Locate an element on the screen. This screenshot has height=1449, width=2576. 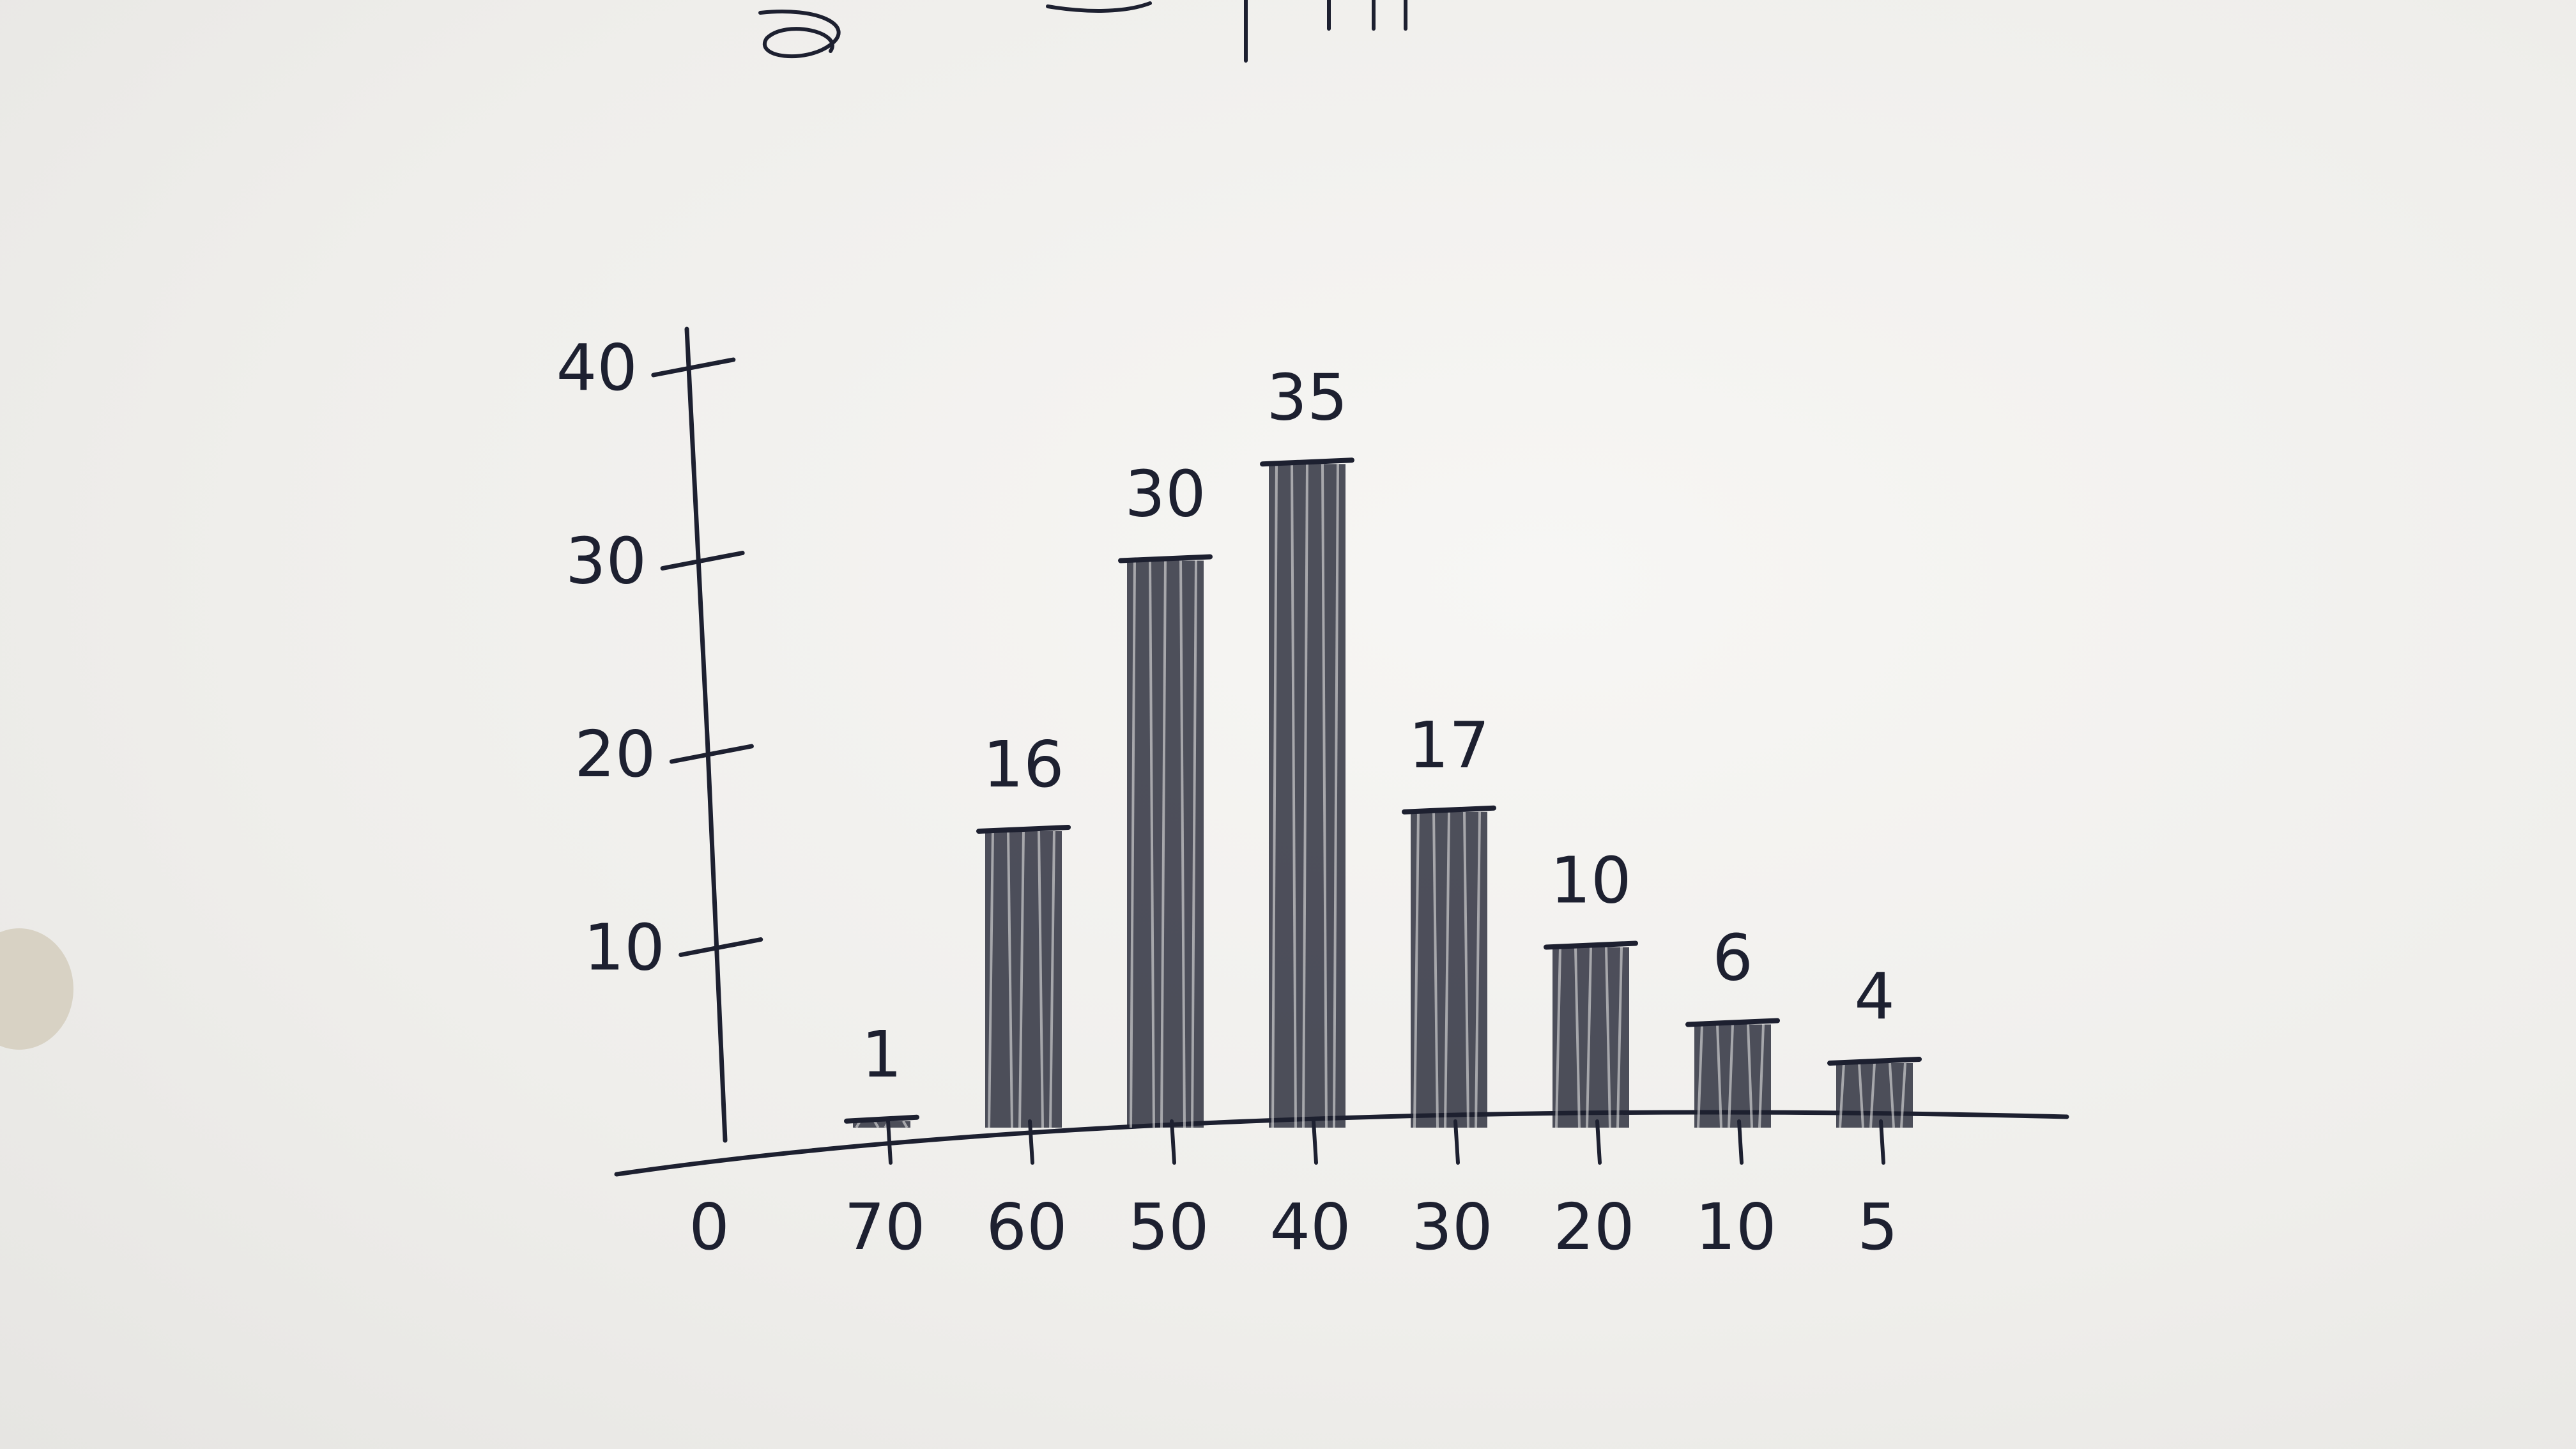
y-tick-label: 30 is located at coordinates (606, 561).